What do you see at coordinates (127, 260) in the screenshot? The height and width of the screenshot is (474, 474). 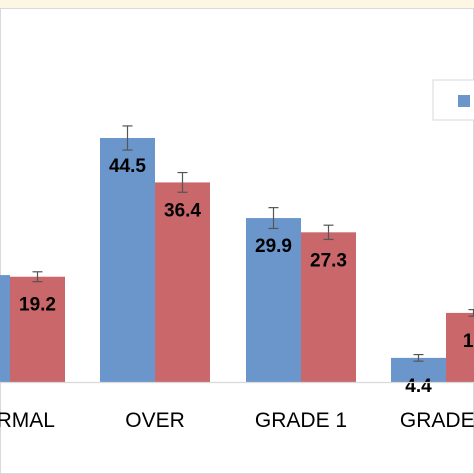 I see `bar-over-s1` at bounding box center [127, 260].